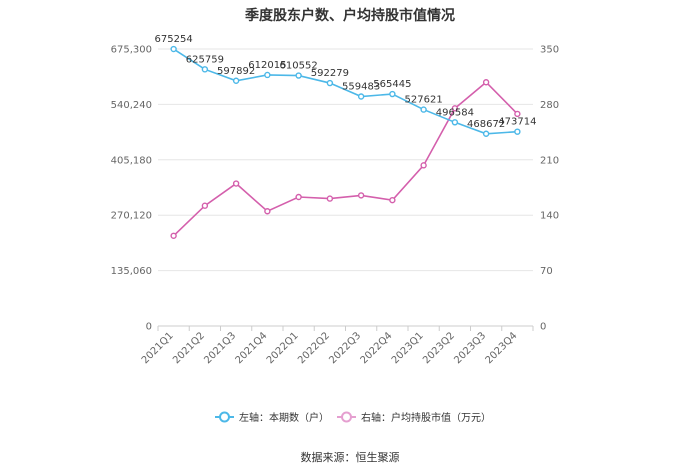  I want to click on right-tick-label: 0, so click(543, 327).